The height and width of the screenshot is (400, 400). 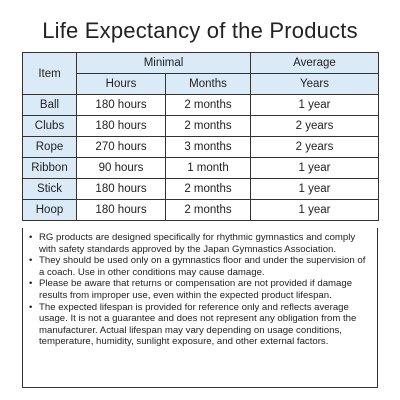 What do you see at coordinates (314, 63) in the screenshot?
I see `header-cell: Average` at bounding box center [314, 63].